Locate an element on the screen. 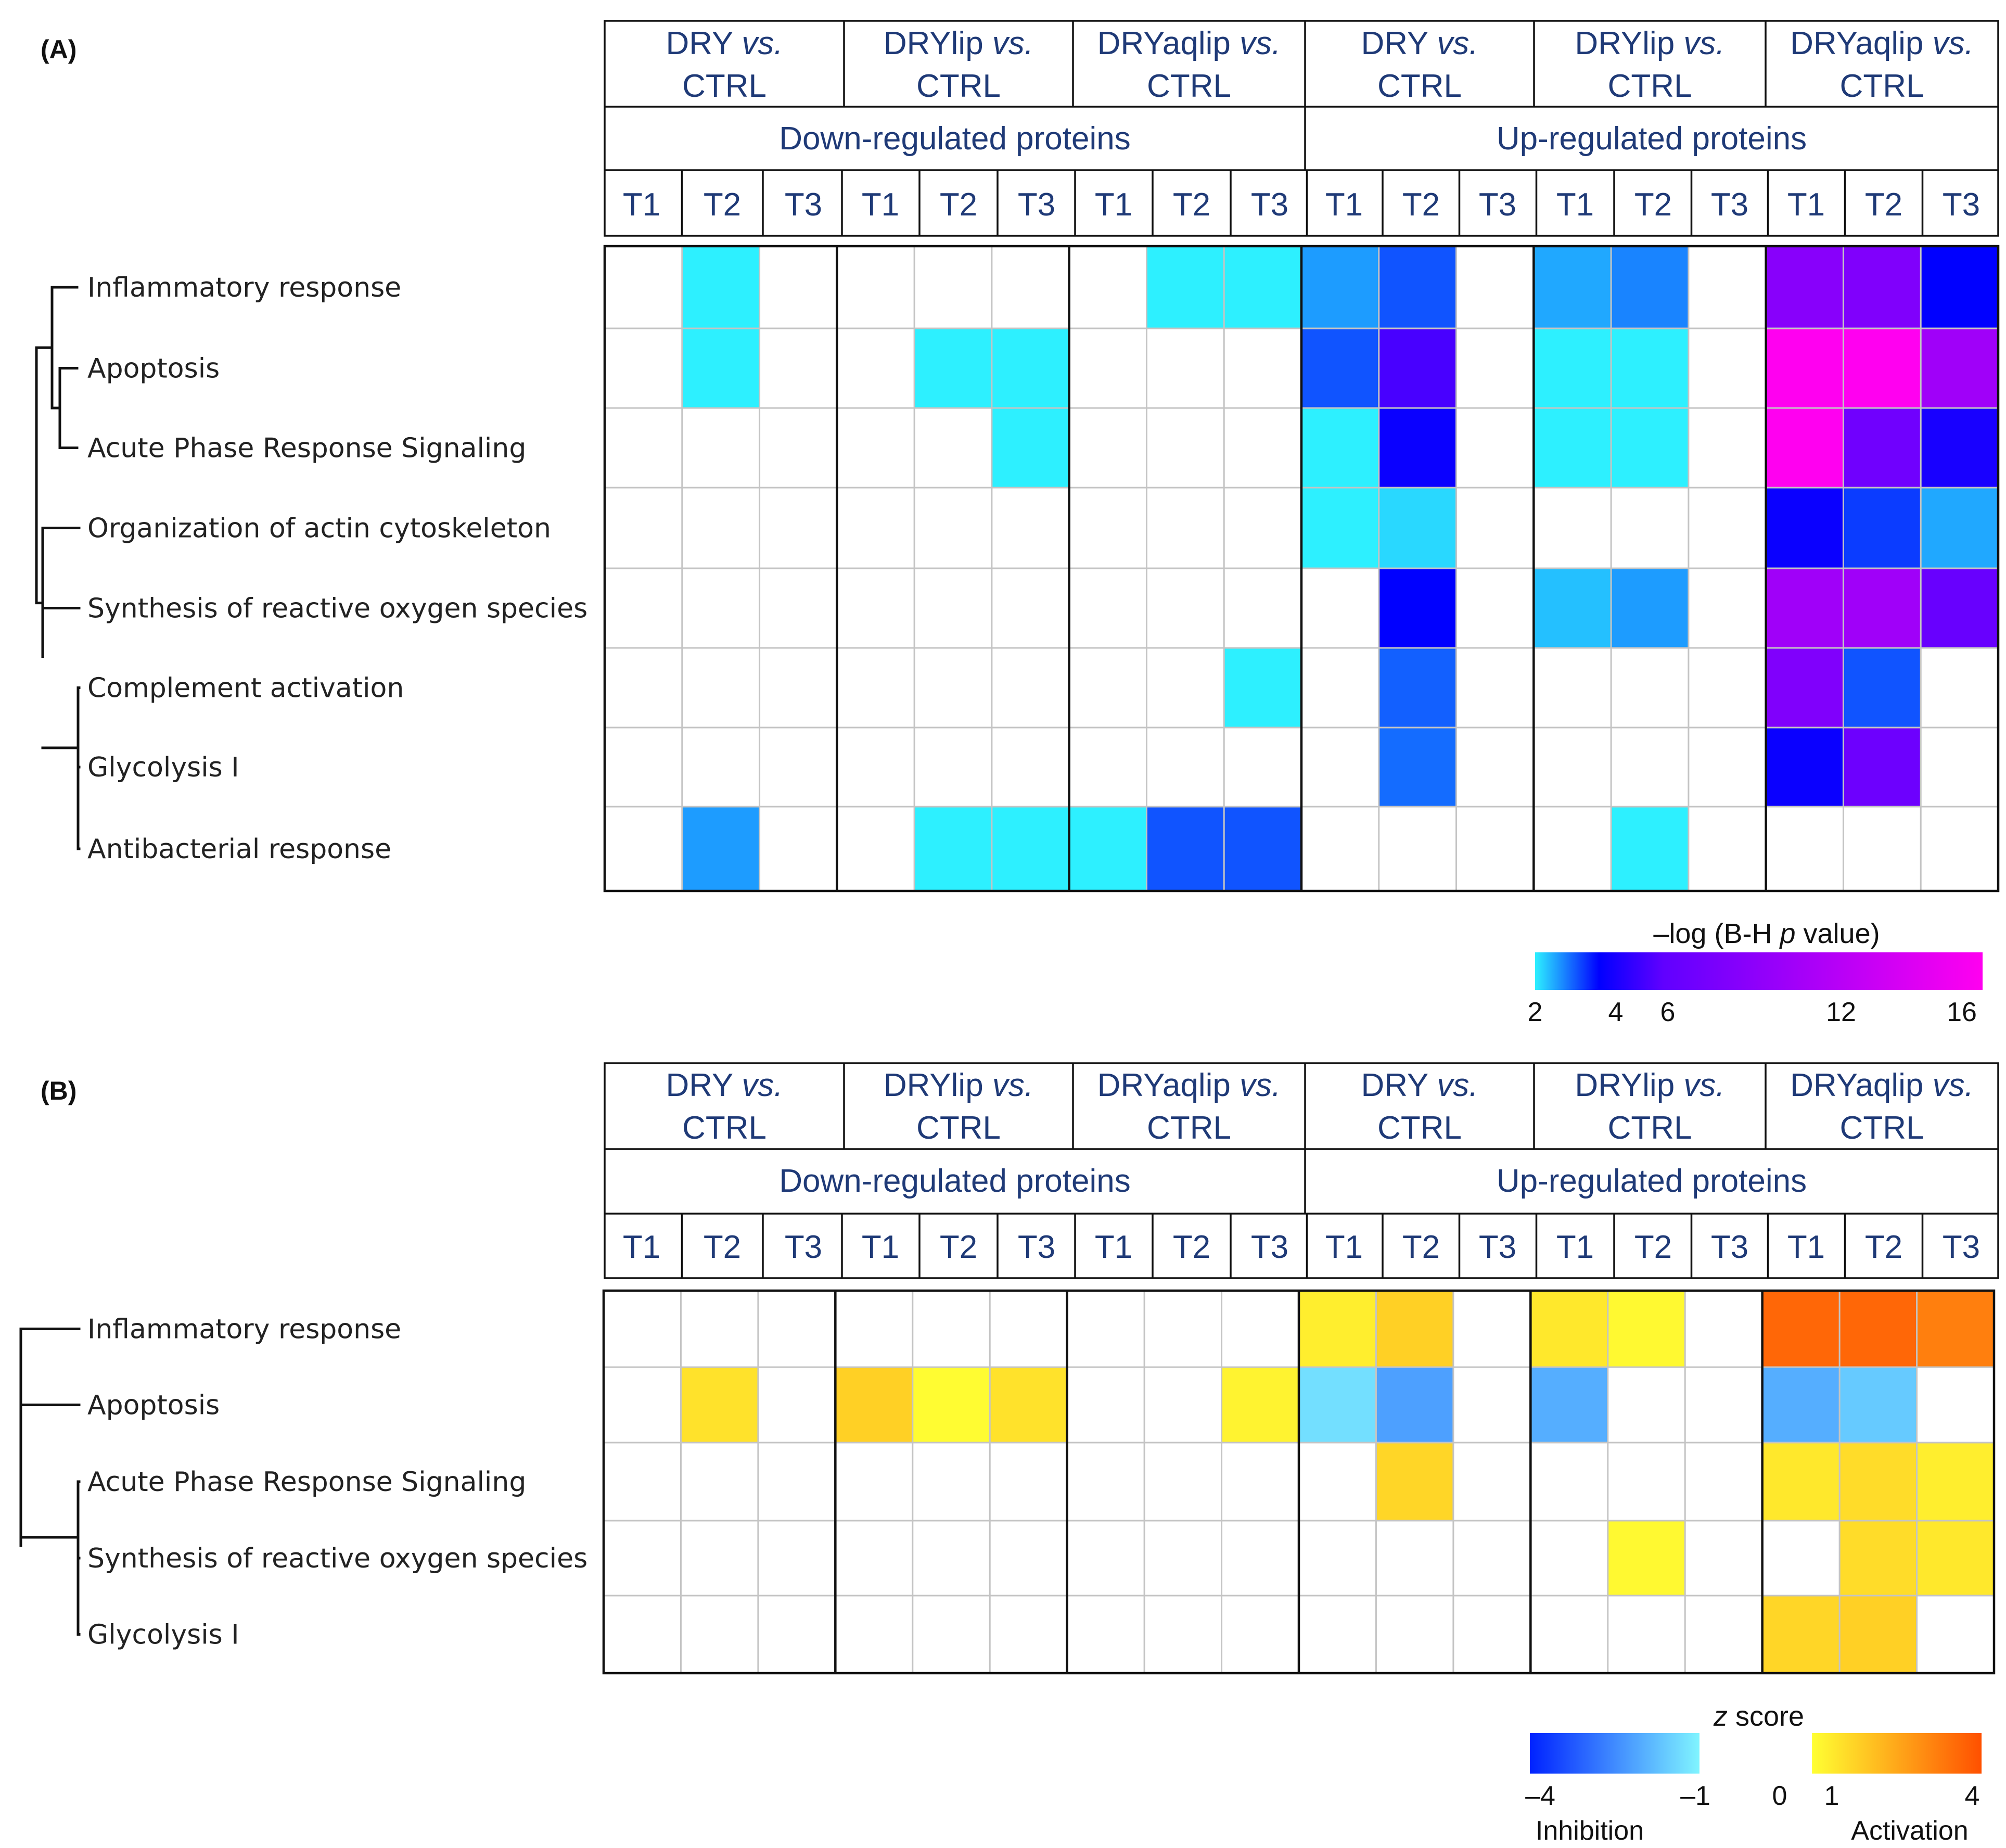 Image resolution: width=2006 pixels, height=1848 pixels. comparison-name: DRYaqlip is located at coordinates (1168, 1085).